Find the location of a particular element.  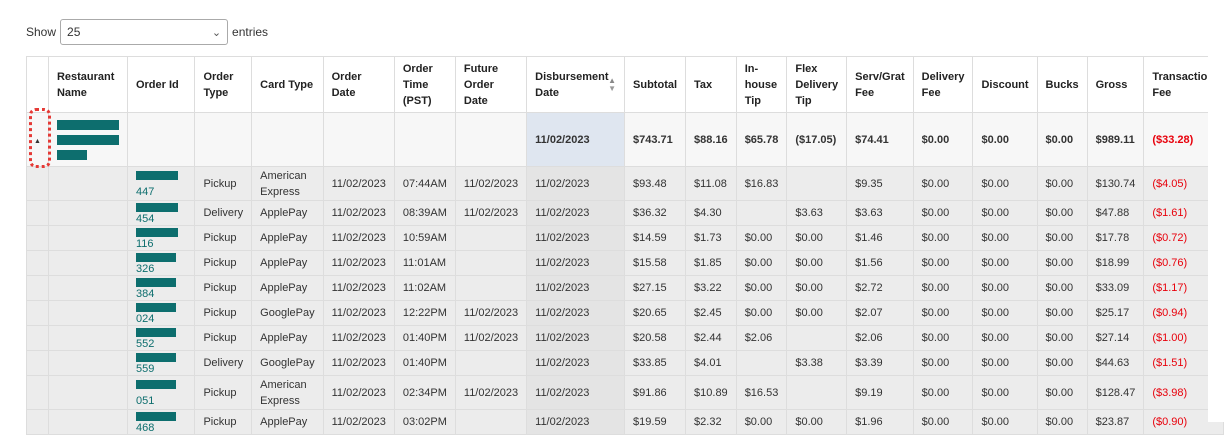

col-disbursement-date-label: Disbursement Date is located at coordinates (572, 84).